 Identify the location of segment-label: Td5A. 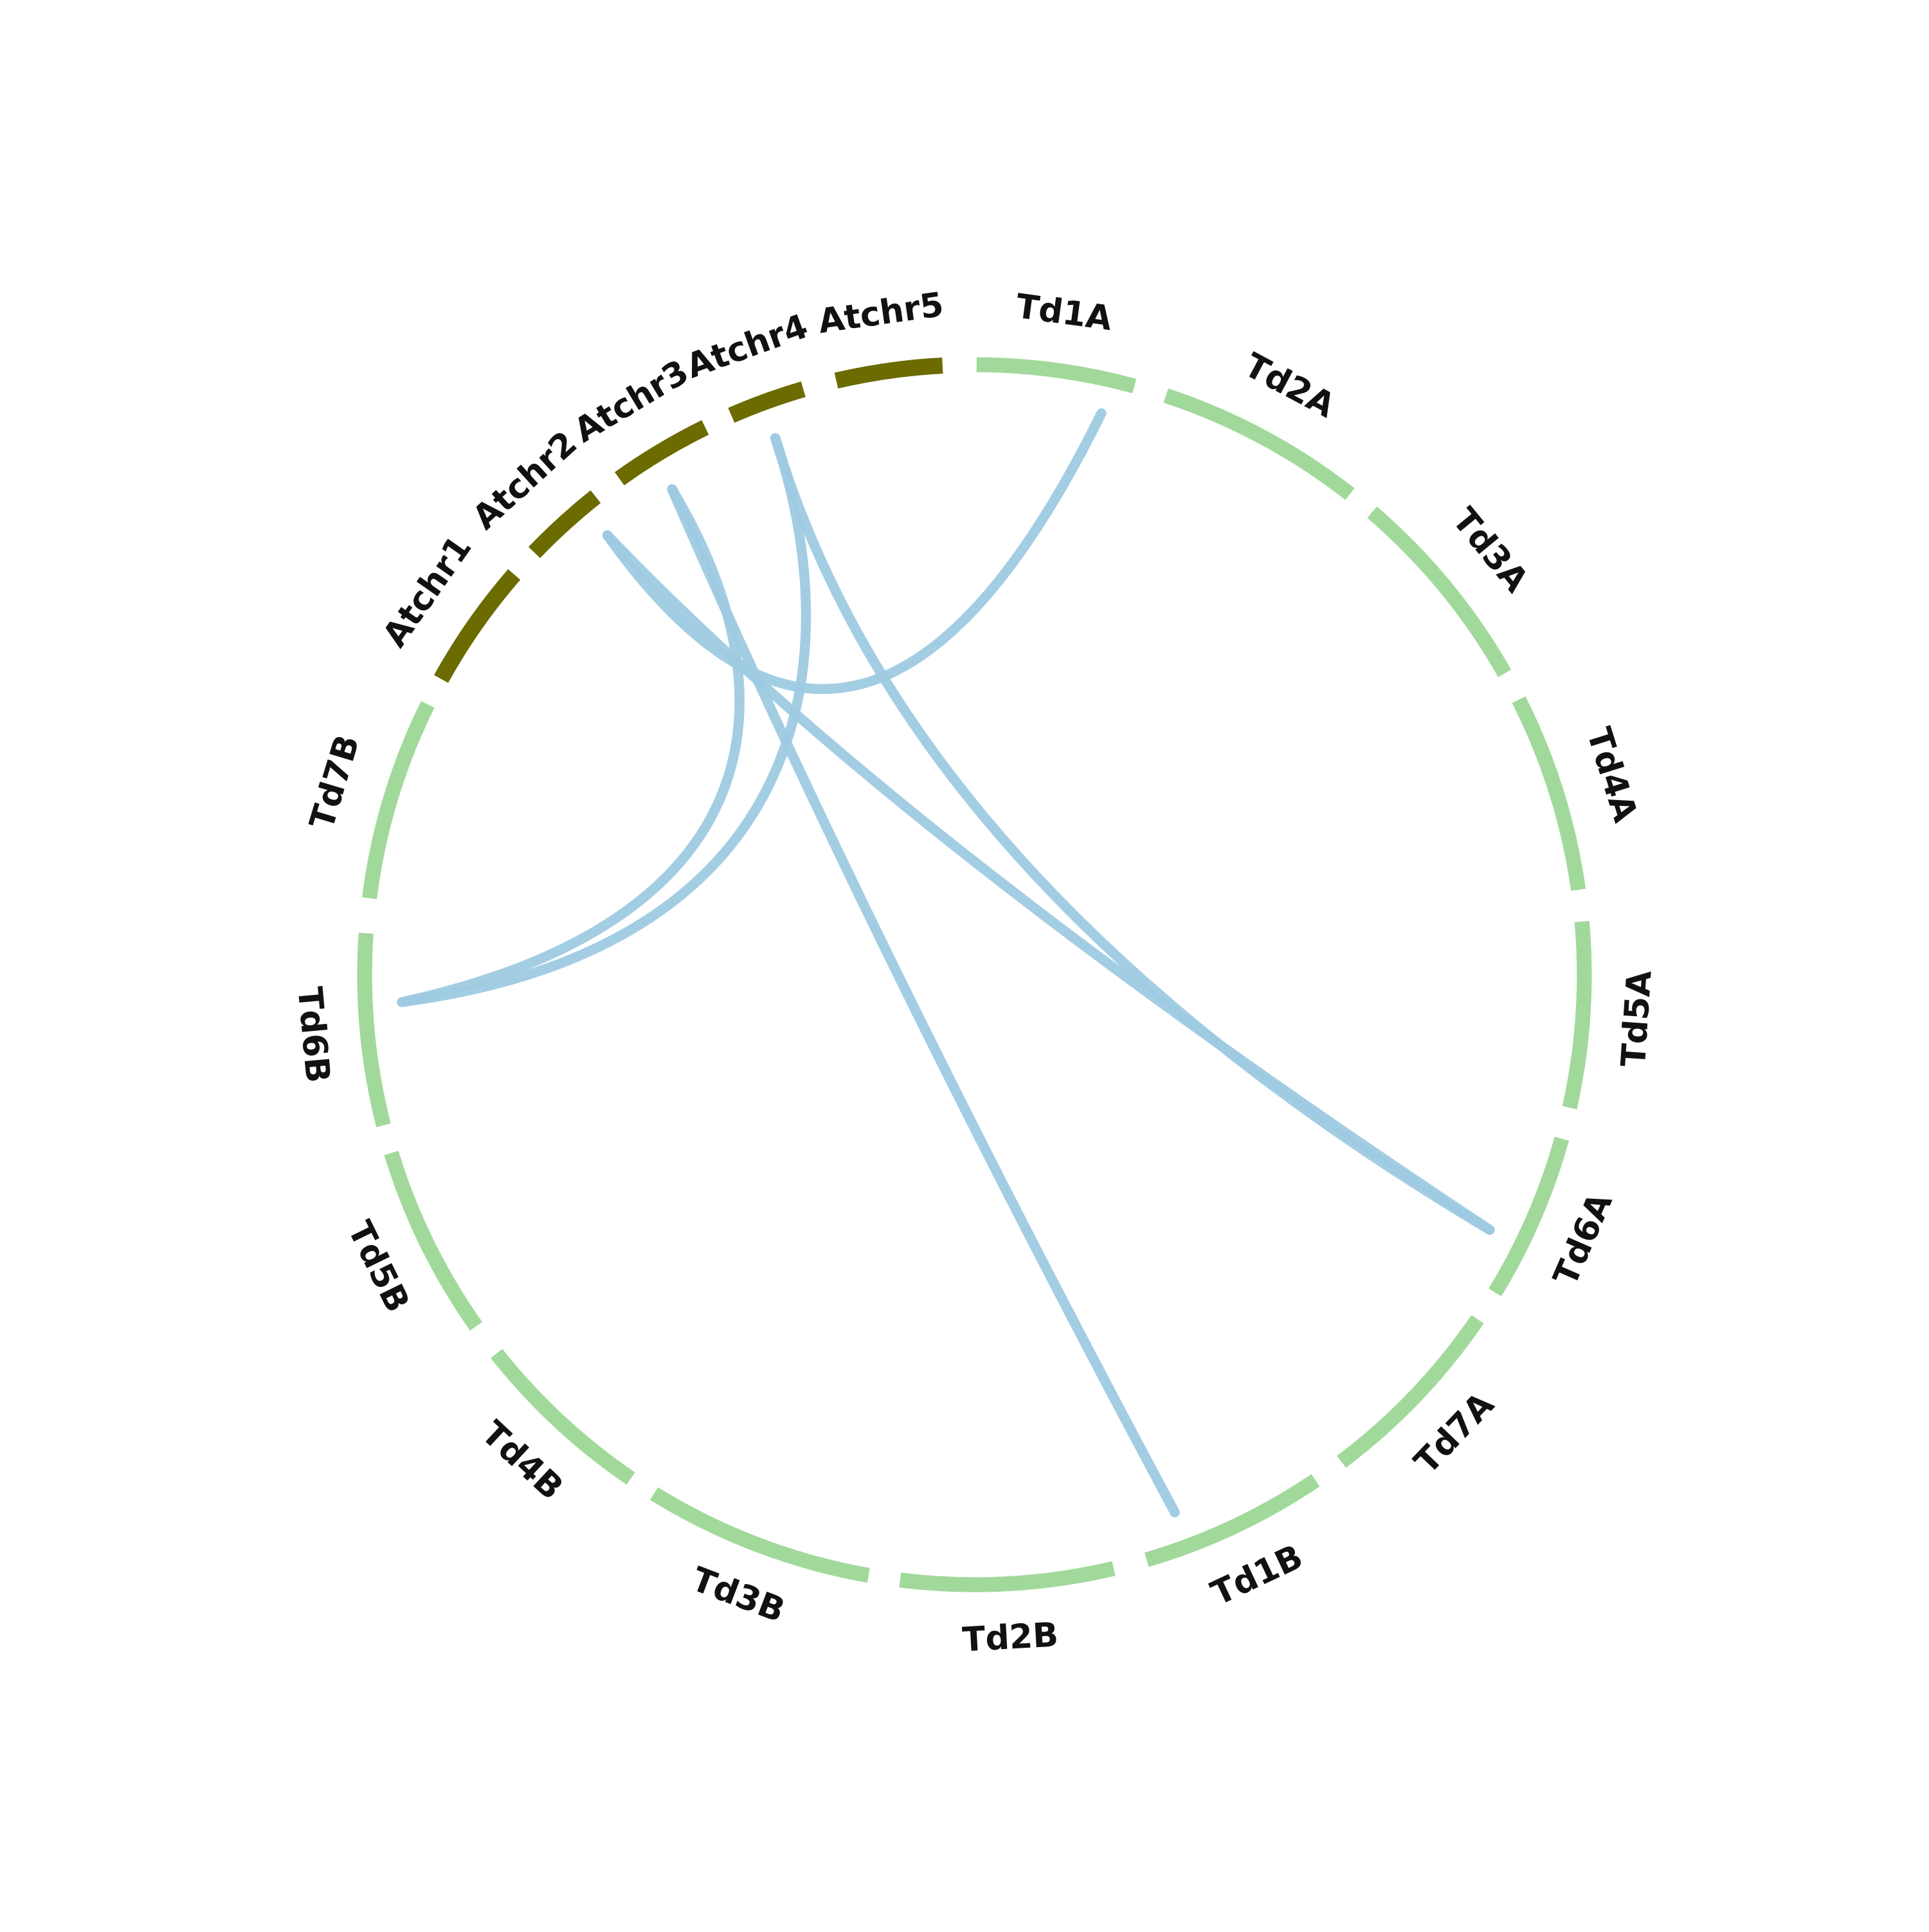
(1637, 1019).